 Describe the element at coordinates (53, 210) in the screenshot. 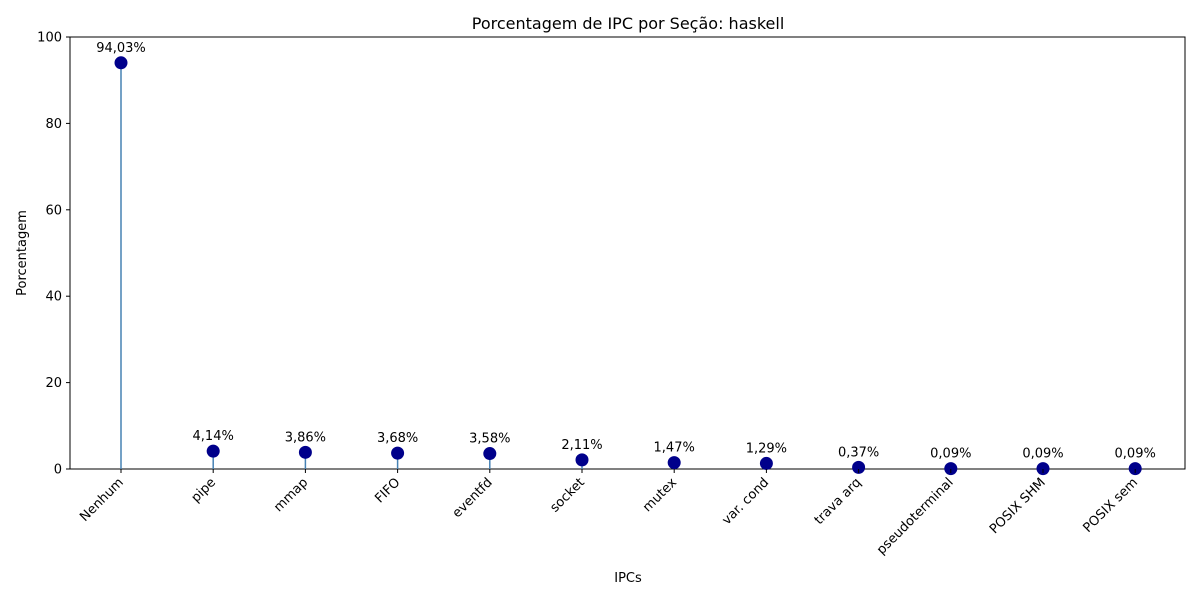

I see `y-tick-label: 60` at that location.